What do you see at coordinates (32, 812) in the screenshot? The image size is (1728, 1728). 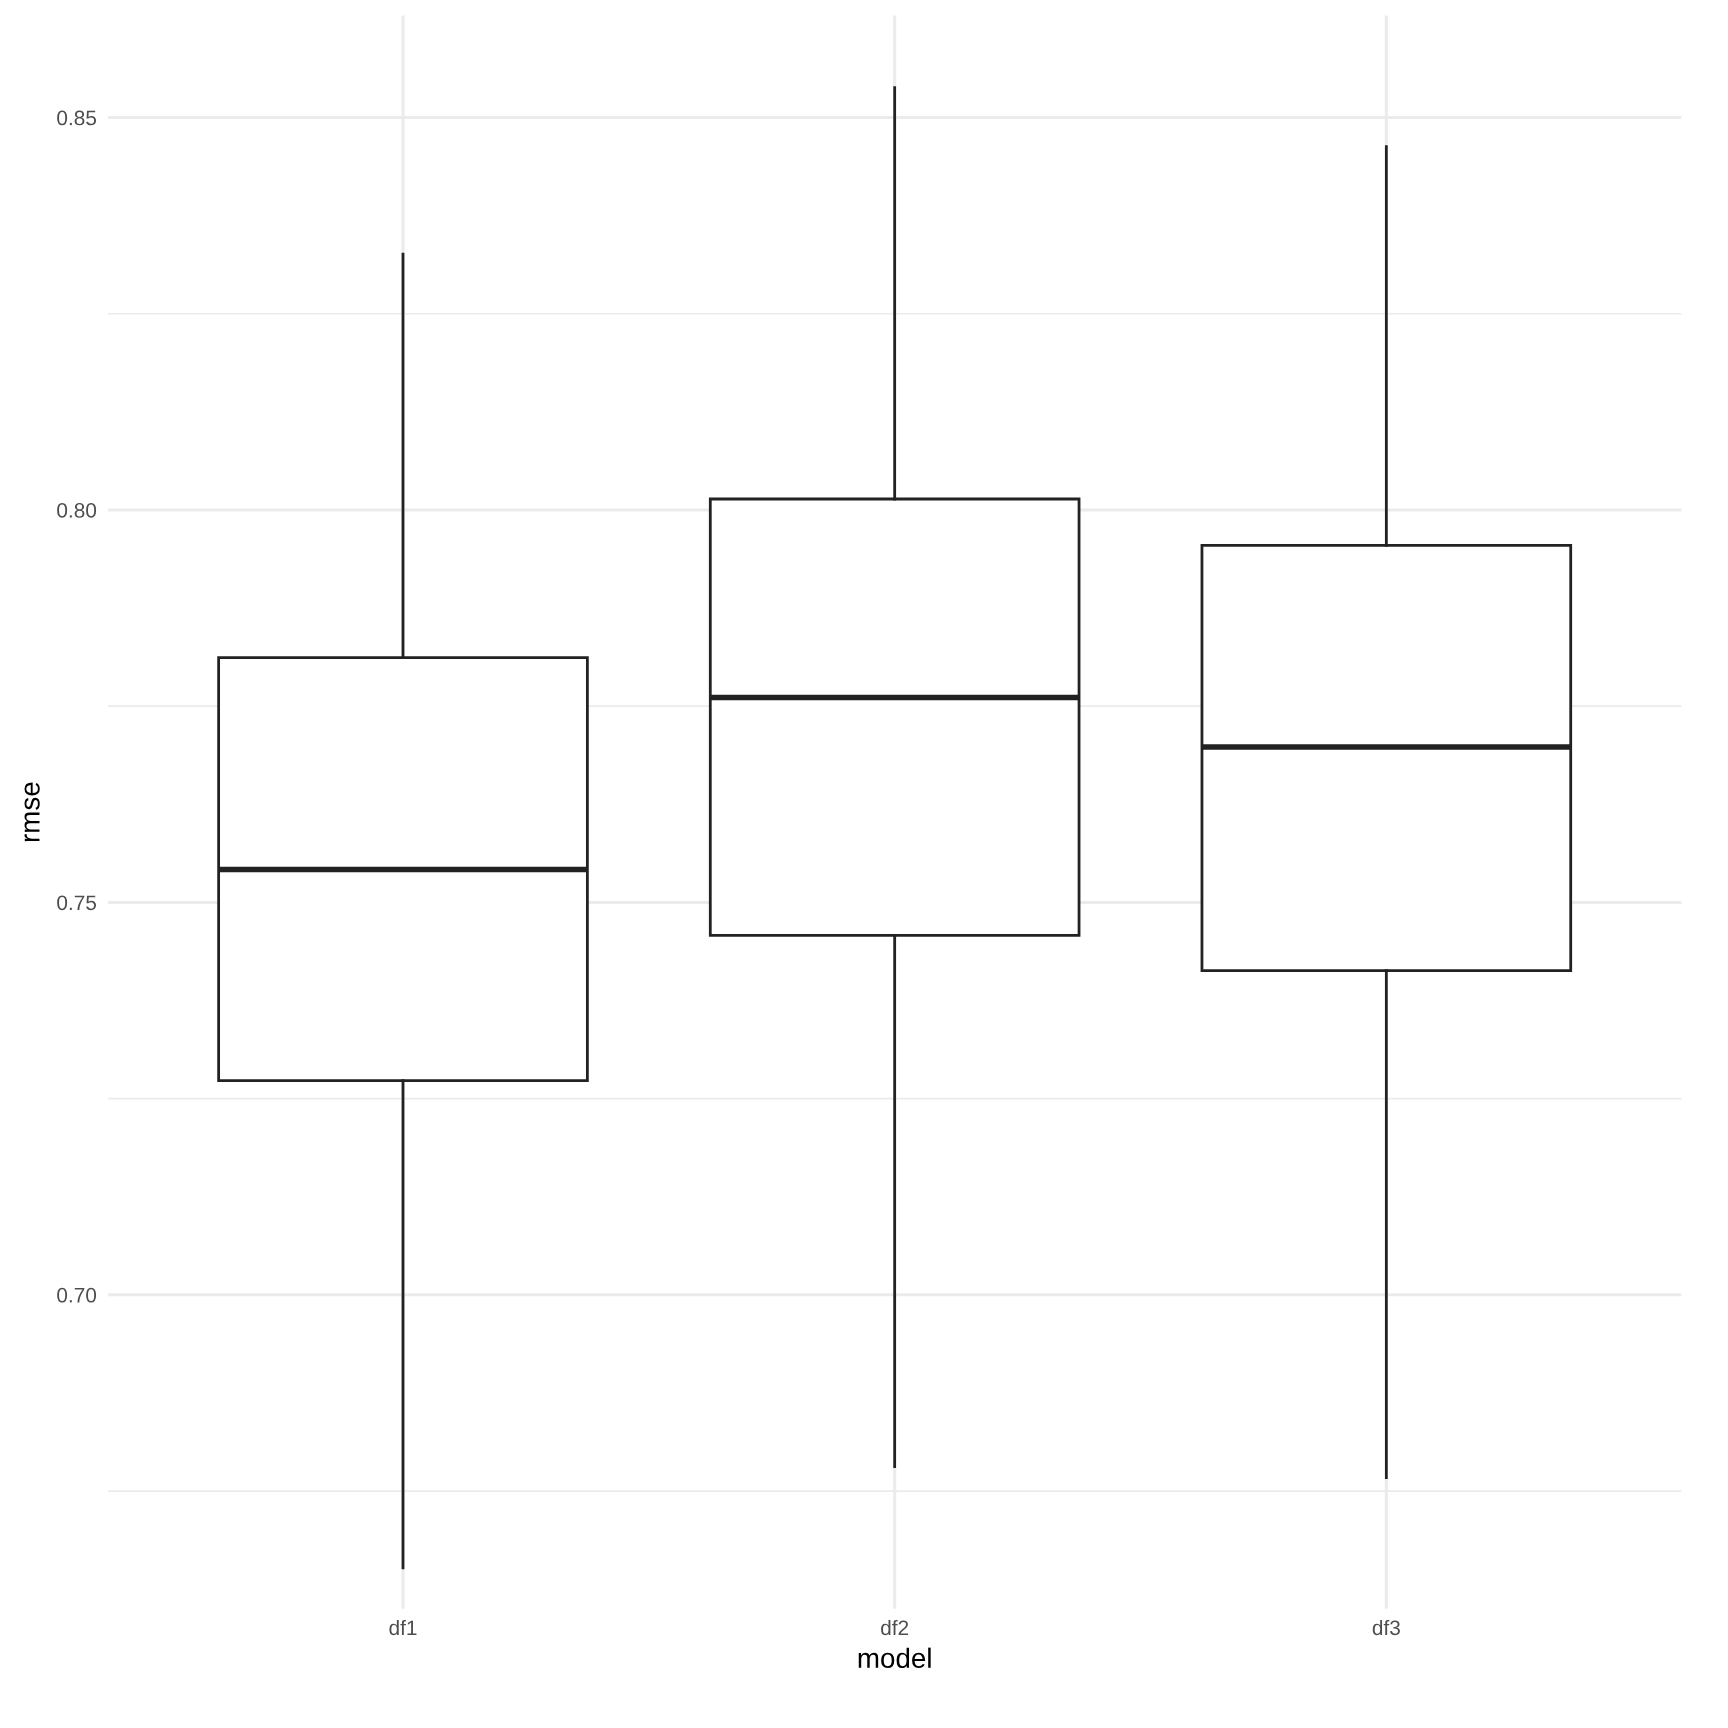 I see `y-axis-title: rmse` at bounding box center [32, 812].